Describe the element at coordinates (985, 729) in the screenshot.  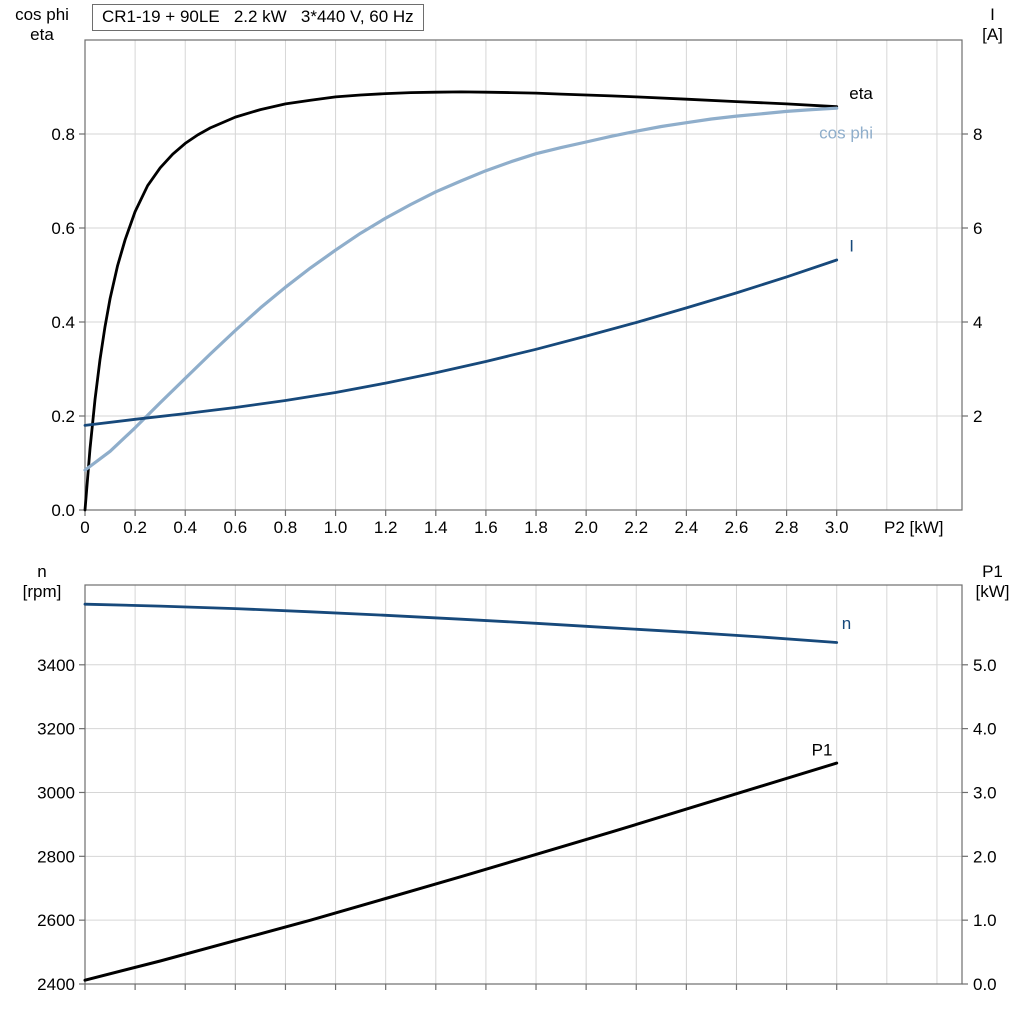
I see `right-tick-label: 4.0` at that location.